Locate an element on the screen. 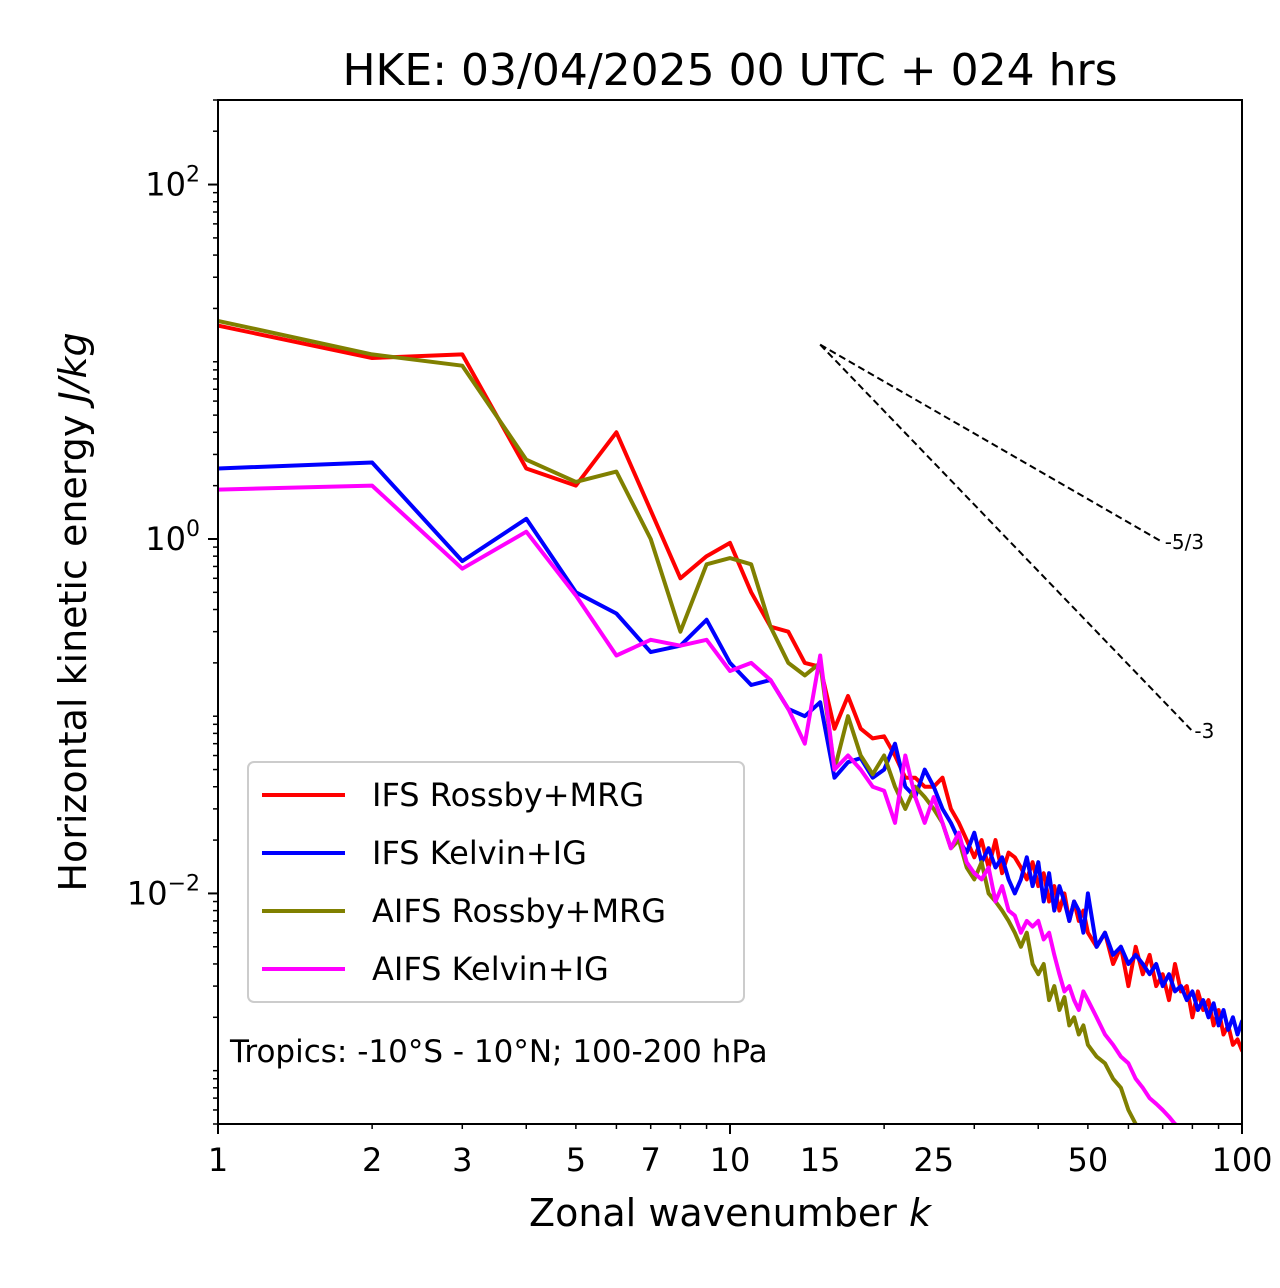 The height and width of the screenshot is (1288, 1280). legend-label: IFS Rossby+MRG is located at coordinates (508, 795).